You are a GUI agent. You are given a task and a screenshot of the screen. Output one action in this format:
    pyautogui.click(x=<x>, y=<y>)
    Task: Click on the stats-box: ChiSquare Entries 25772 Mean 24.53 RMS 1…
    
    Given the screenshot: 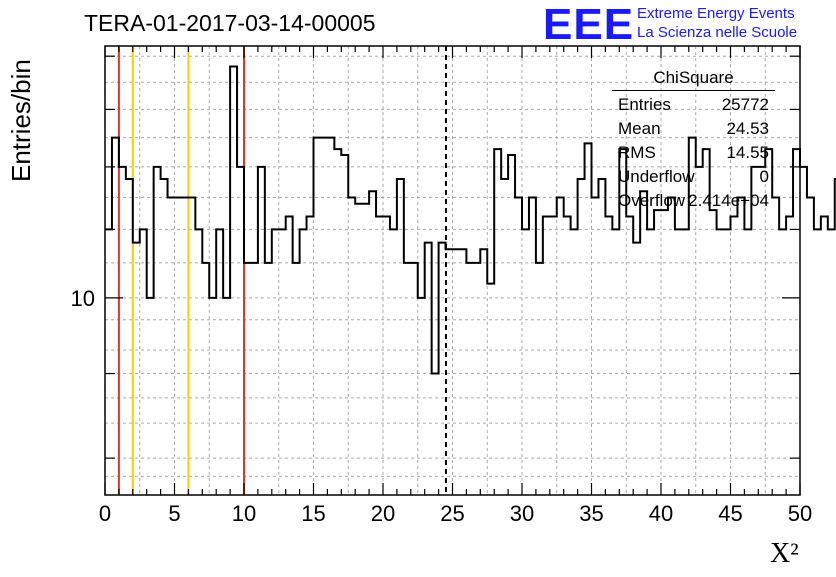 What is the action you would take?
    pyautogui.click(x=693, y=140)
    